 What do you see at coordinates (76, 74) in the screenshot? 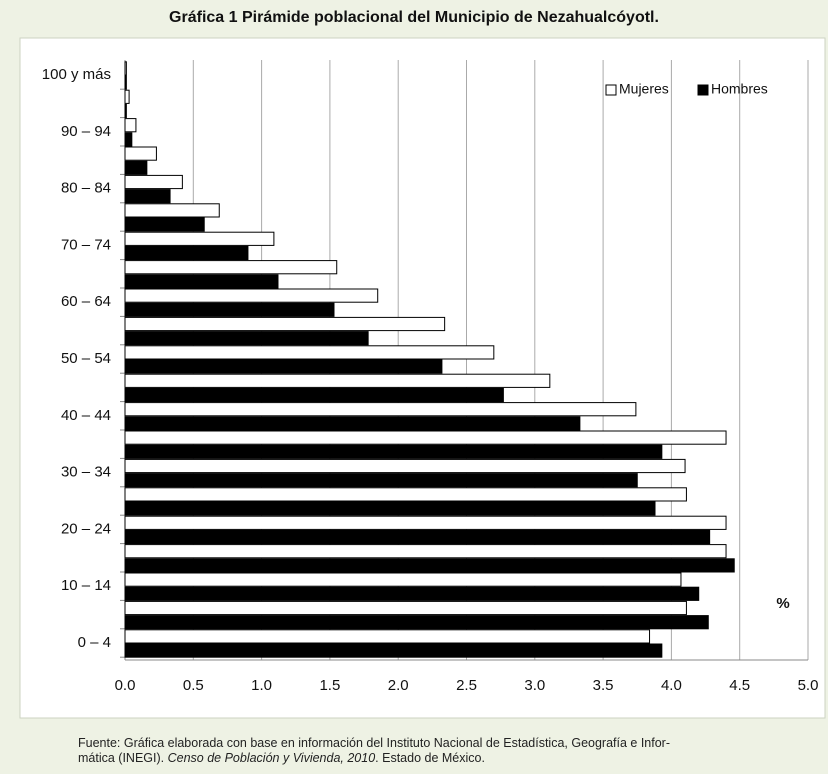
I see `y-tick-label: 100 y más` at bounding box center [76, 74].